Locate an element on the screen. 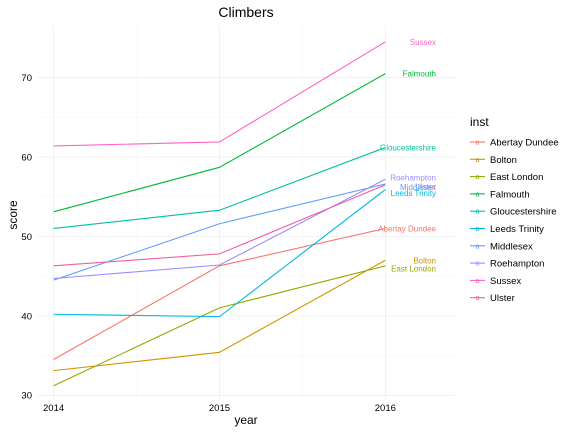 The width and height of the screenshot is (576, 432). legend-item: a Abertay Dundee is located at coordinates (514, 143).